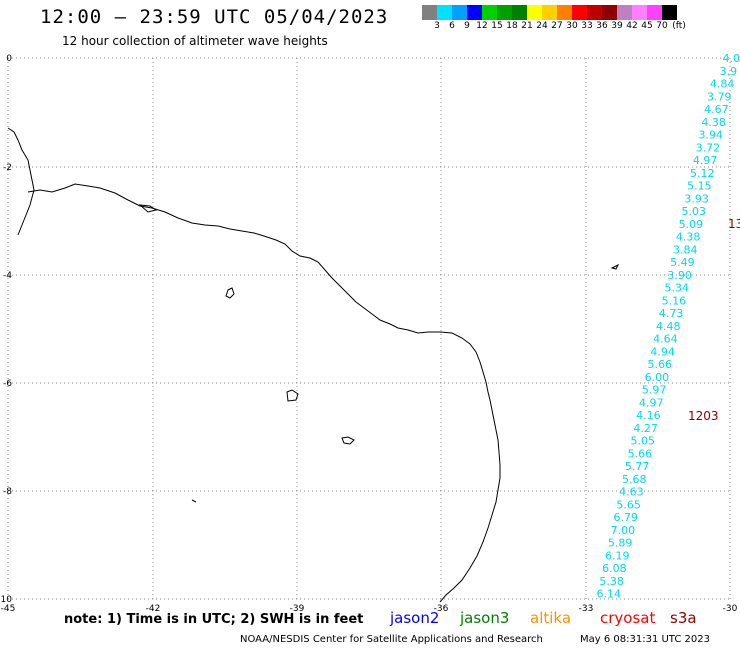 The image size is (740, 650). I want to click on wave-height-reading: 5.49, so click(682, 262).